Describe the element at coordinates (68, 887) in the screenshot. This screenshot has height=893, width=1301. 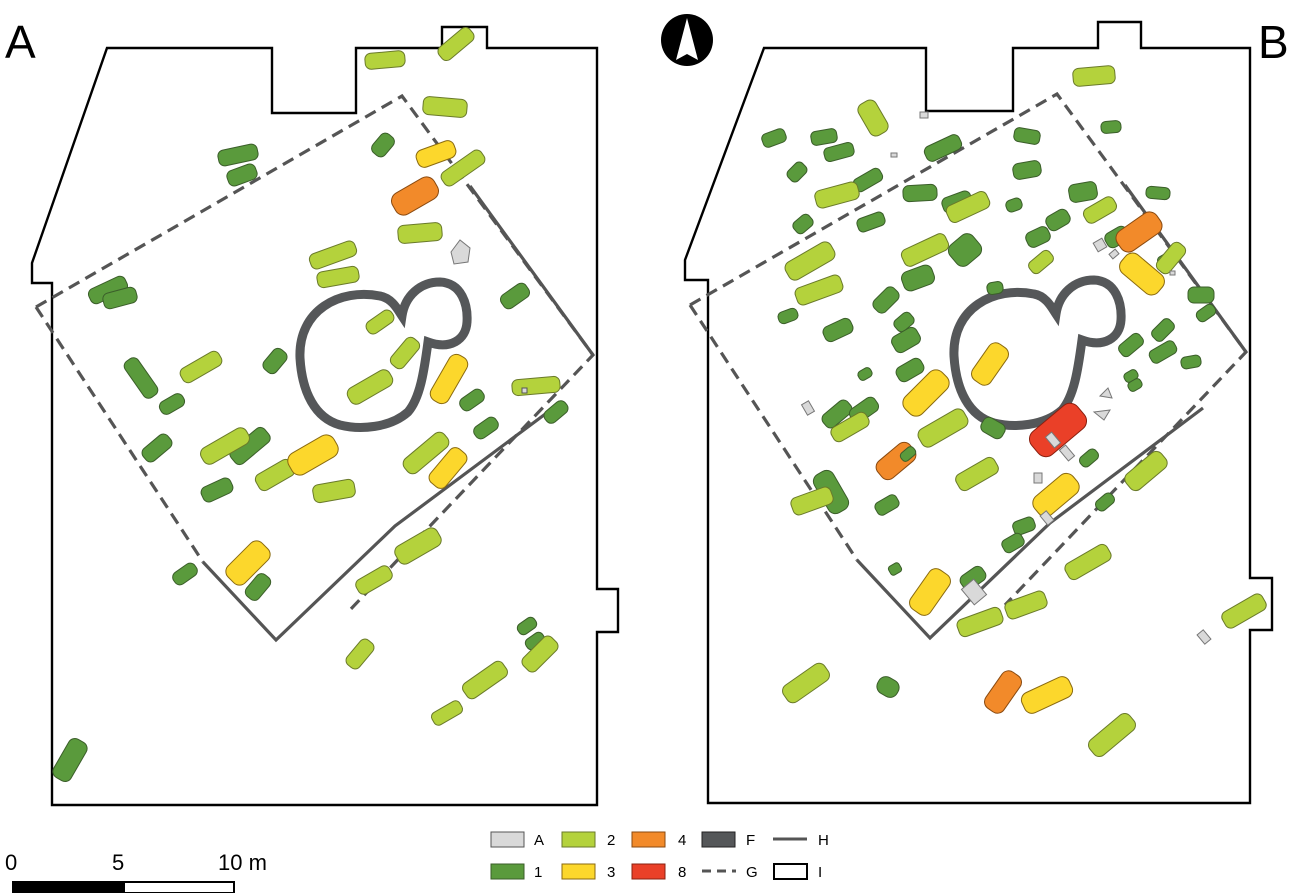
I see `scale-segment-black` at that location.